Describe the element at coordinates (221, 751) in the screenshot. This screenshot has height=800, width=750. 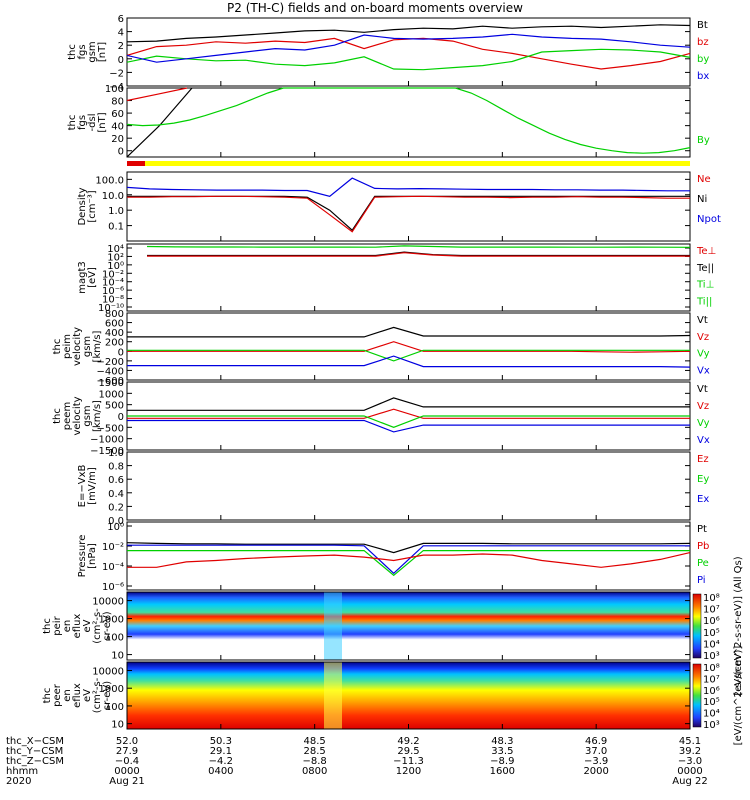
I see `footer-value: 29.1` at that location.